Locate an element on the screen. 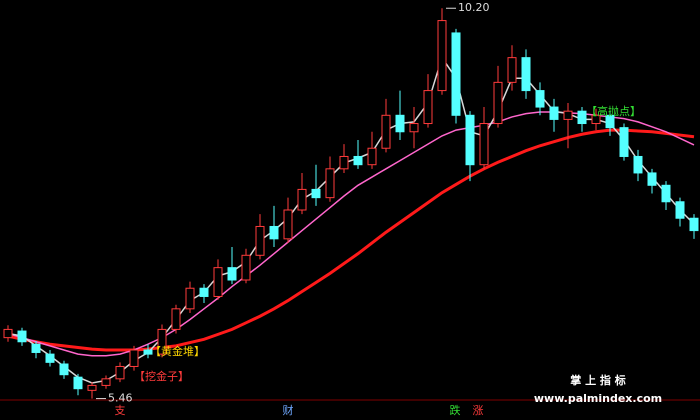 This screenshot has width=700, height=420. extreme-label: 5.46 is located at coordinates (120, 398).